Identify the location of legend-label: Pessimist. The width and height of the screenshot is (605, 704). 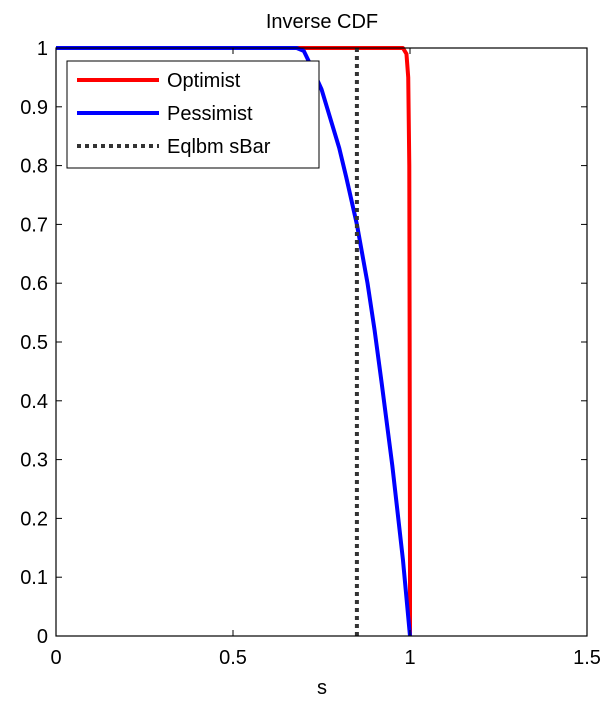
(210, 114).